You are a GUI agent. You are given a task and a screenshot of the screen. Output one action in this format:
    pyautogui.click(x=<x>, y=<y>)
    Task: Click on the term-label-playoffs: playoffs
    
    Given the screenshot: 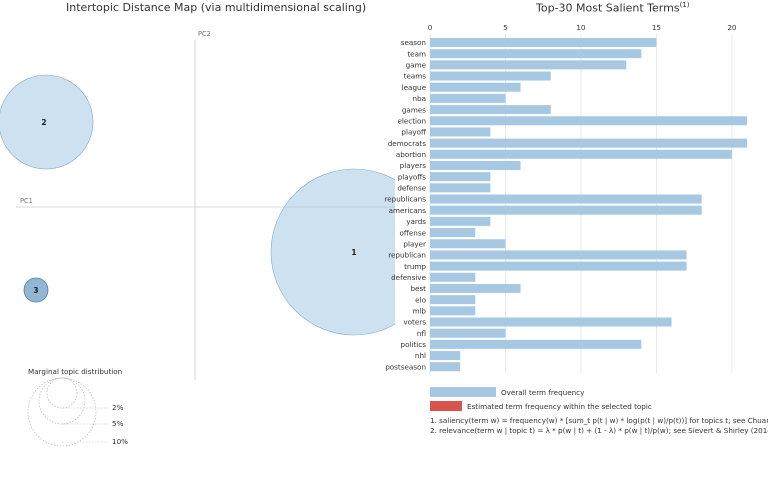 What is the action you would take?
    pyautogui.click(x=412, y=176)
    